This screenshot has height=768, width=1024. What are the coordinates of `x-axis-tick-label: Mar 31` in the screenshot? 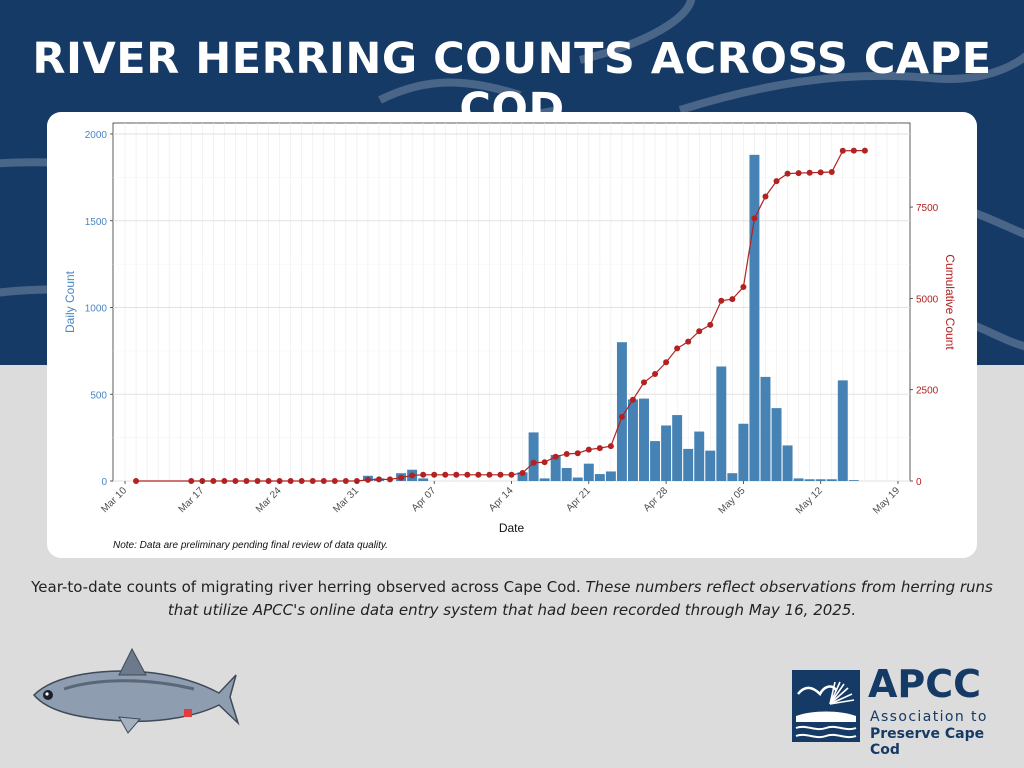 It's located at (346, 500).